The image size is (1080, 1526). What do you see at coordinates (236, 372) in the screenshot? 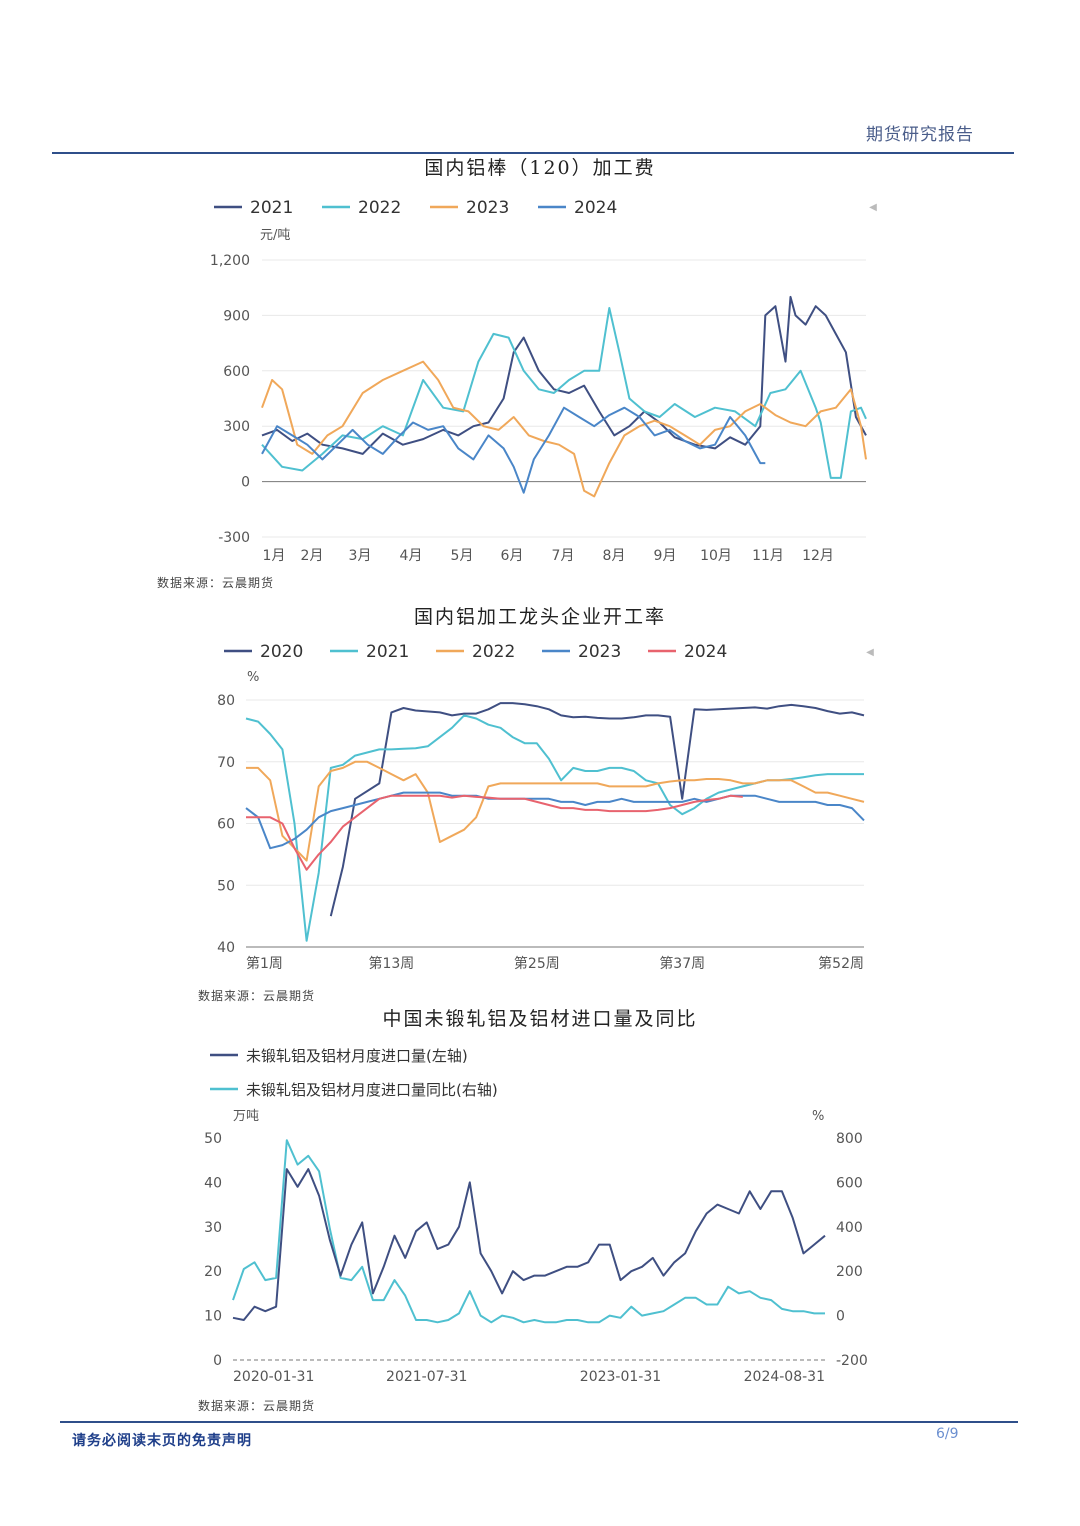
I see `chart1-ytick-2: 600` at bounding box center [236, 372].